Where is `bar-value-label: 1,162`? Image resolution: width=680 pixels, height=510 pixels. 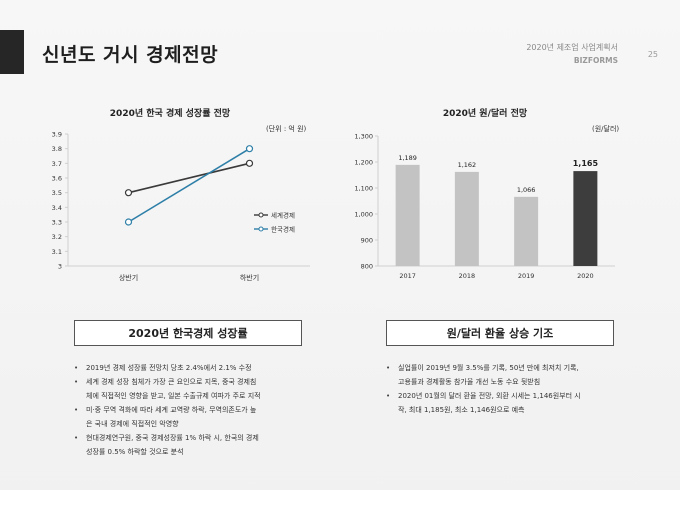 bar-value-label: 1,162 is located at coordinates (467, 165).